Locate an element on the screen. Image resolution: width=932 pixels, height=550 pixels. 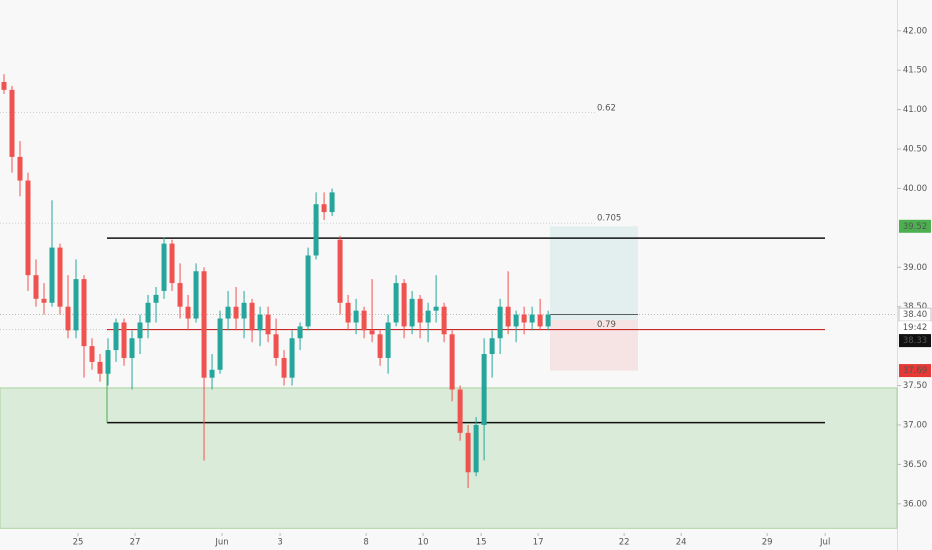
x-tick-label: 27 is located at coordinates (135, 543).